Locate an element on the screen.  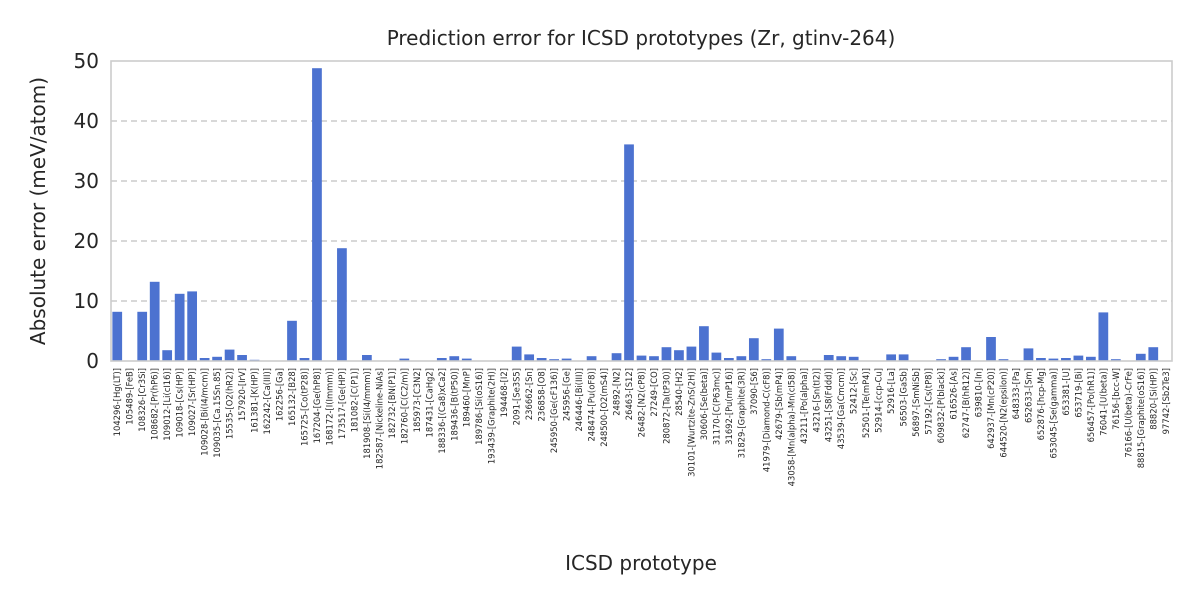
x-tick-label: 26463-[S12] is located at coordinates (629, 394).